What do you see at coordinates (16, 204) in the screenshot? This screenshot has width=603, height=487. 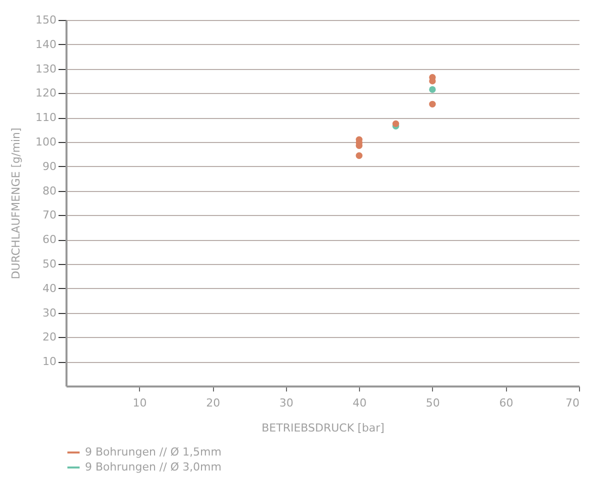 I see `y-axis-title: DURCHLAUFMENGE [g/min]` at bounding box center [16, 204].